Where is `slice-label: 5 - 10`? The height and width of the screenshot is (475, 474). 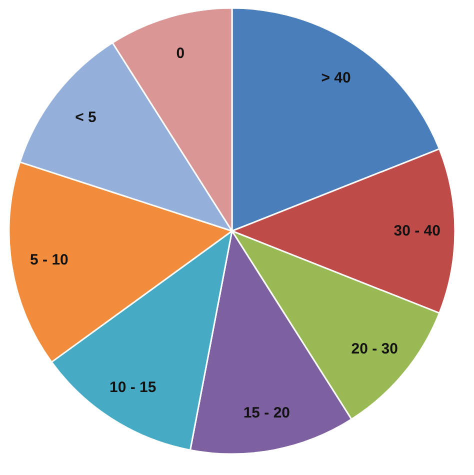
slice-label: 5 - 10 is located at coordinates (49, 259).